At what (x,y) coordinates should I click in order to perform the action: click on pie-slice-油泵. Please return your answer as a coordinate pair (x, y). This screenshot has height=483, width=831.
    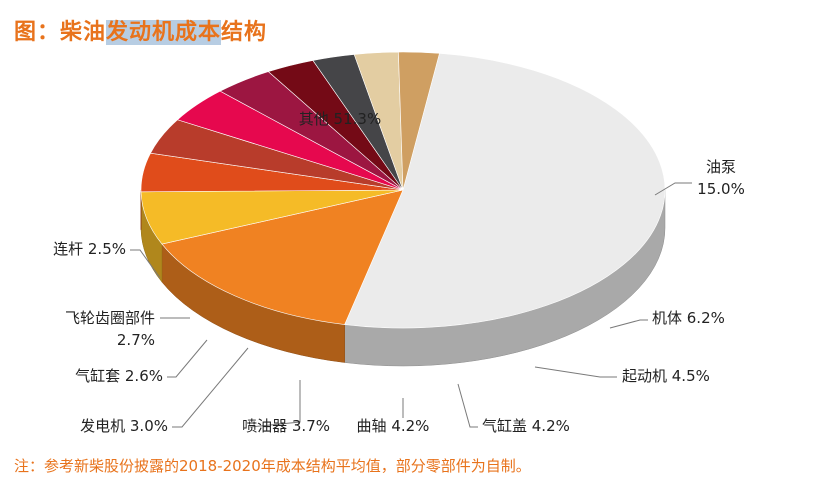
    Looking at the image, I should click on (282, 257).